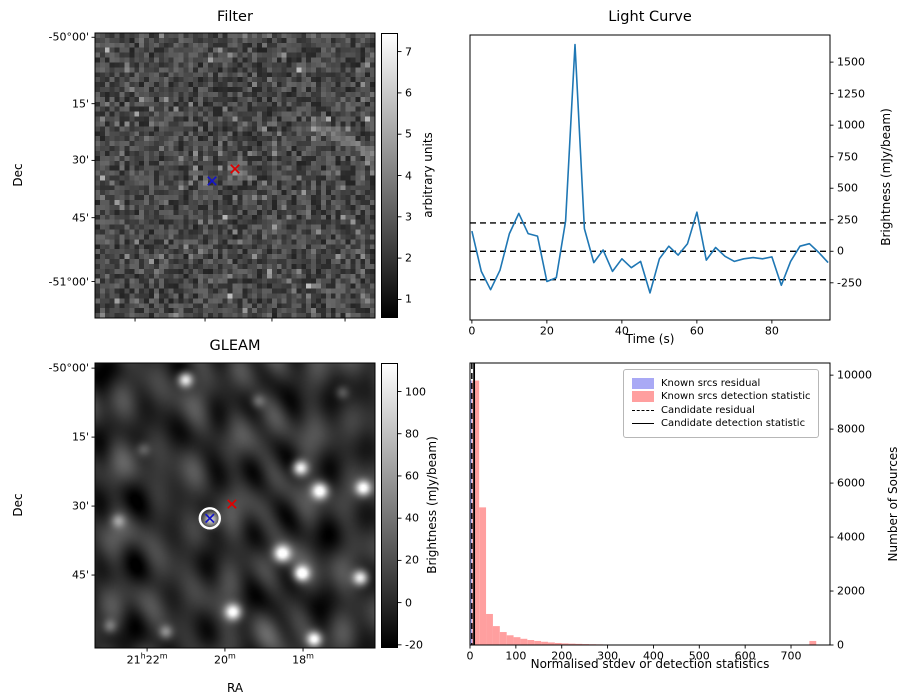  Describe the element at coordinates (650, 664) in the screenshot. I see `histogram-xlabel: Normalised stdev or detection statistics` at that location.